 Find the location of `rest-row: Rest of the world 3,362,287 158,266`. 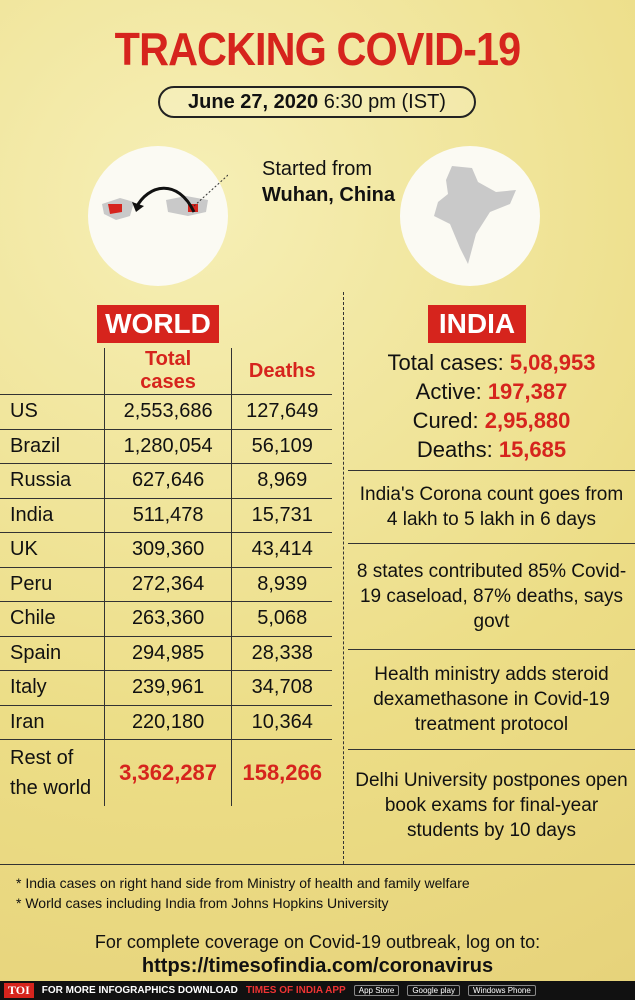

rest-row: Rest of the world 3,362,287 158,266 is located at coordinates (166, 772).